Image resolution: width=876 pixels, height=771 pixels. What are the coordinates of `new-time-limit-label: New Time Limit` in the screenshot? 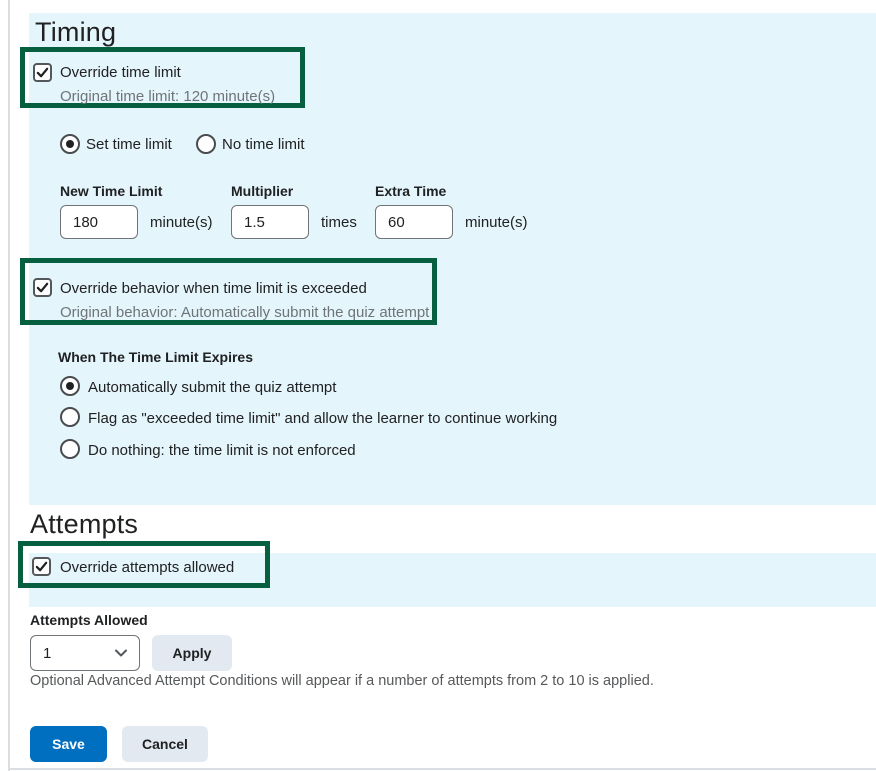 It's located at (111, 191).